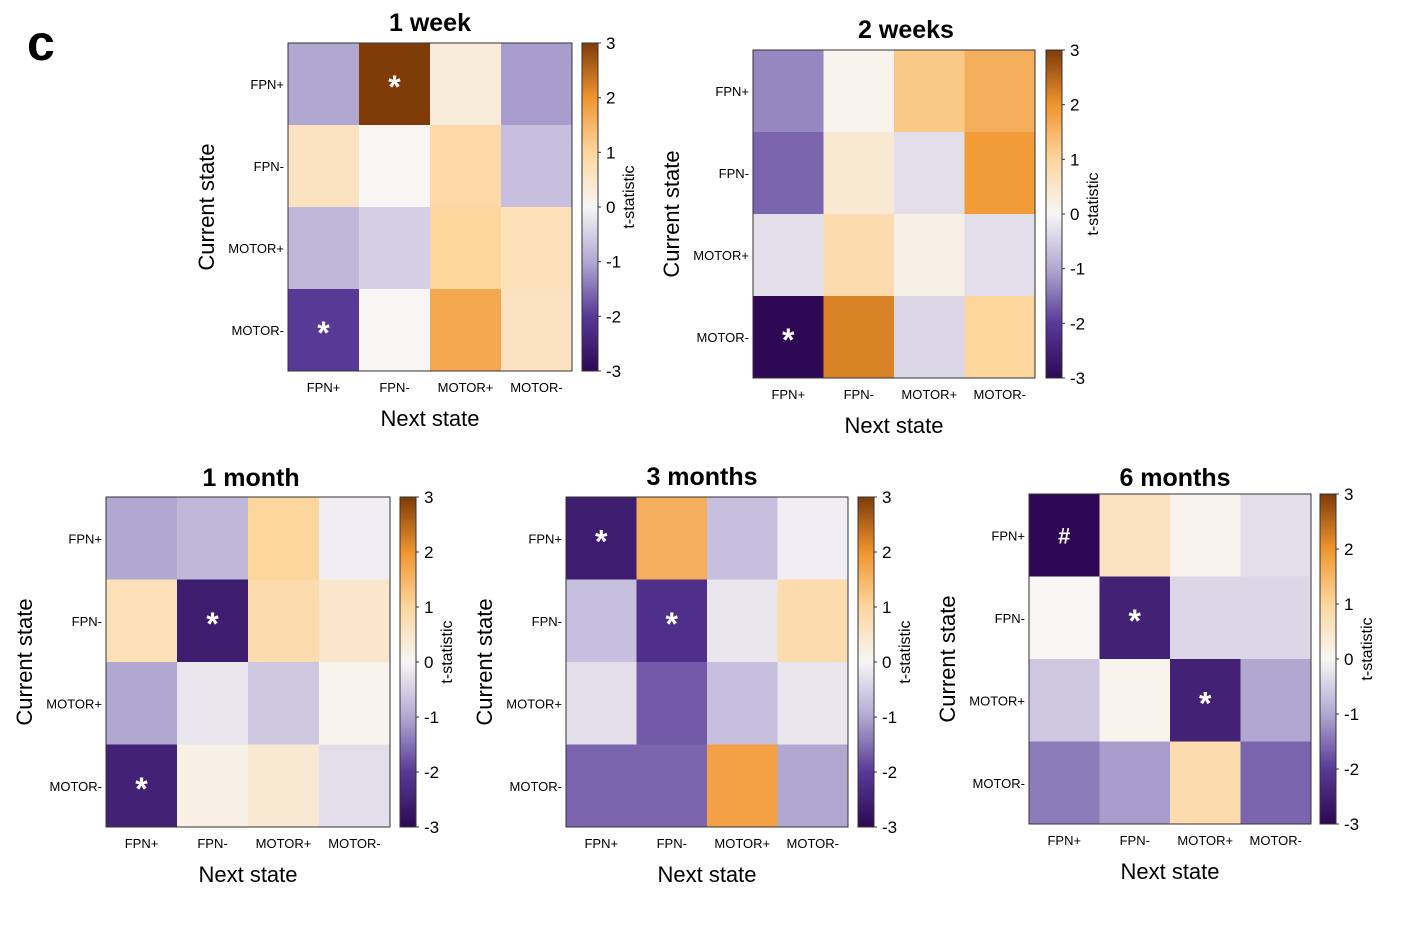  I want to click on panel-title: 1 week, so click(430, 23).